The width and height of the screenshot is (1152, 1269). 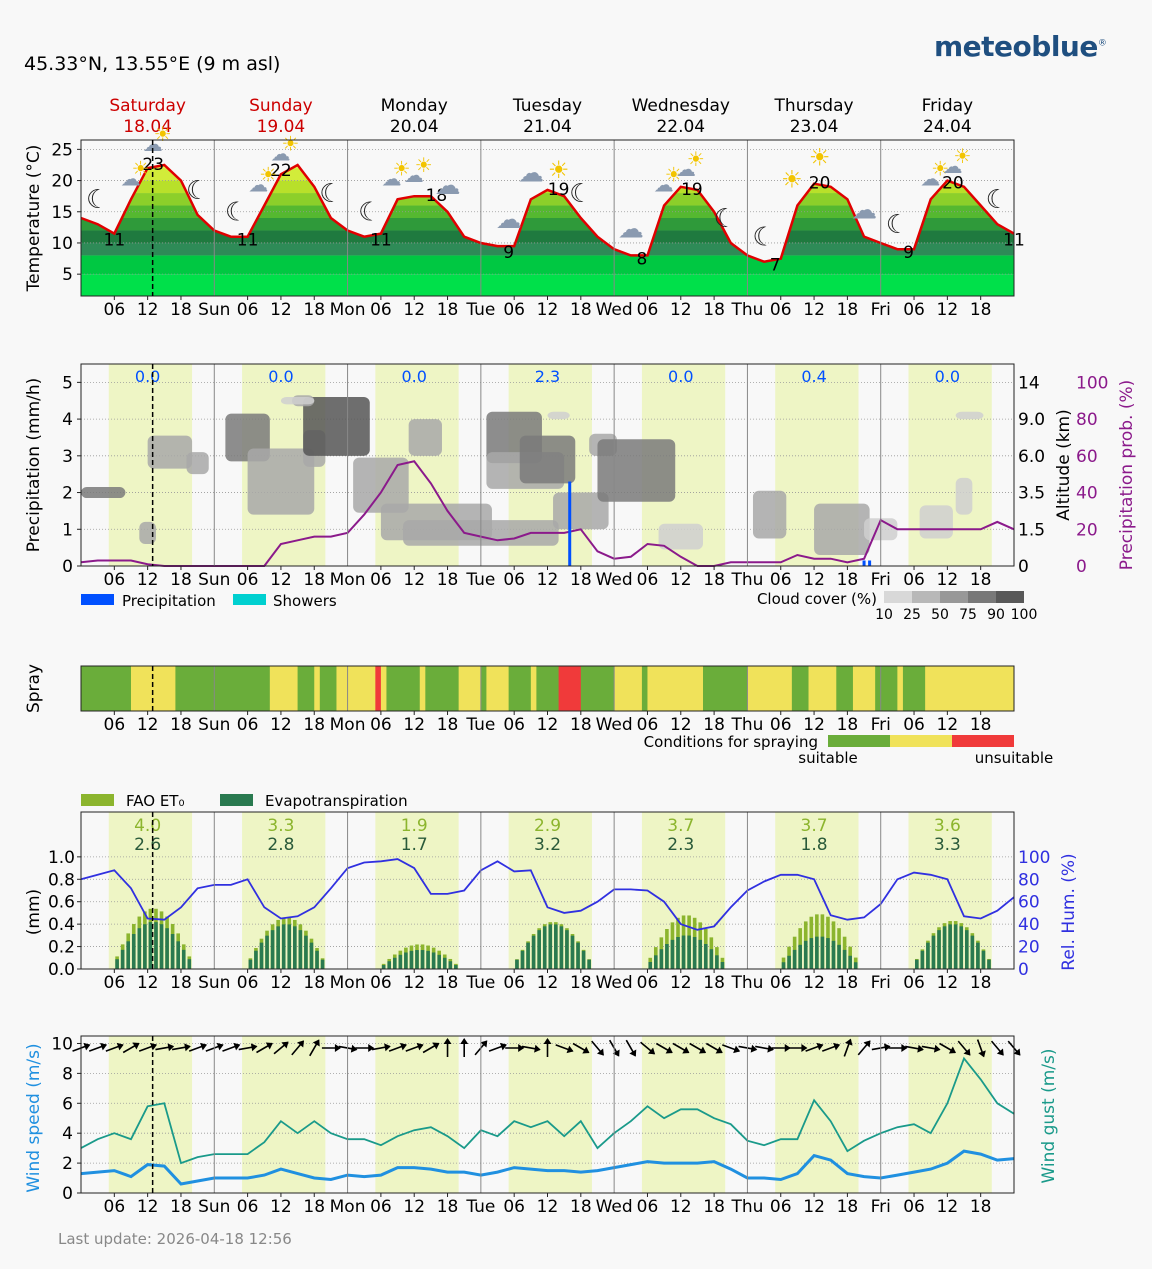 What do you see at coordinates (940, 615) in the screenshot?
I see `cloud-cover-level-label: 50` at bounding box center [940, 615].